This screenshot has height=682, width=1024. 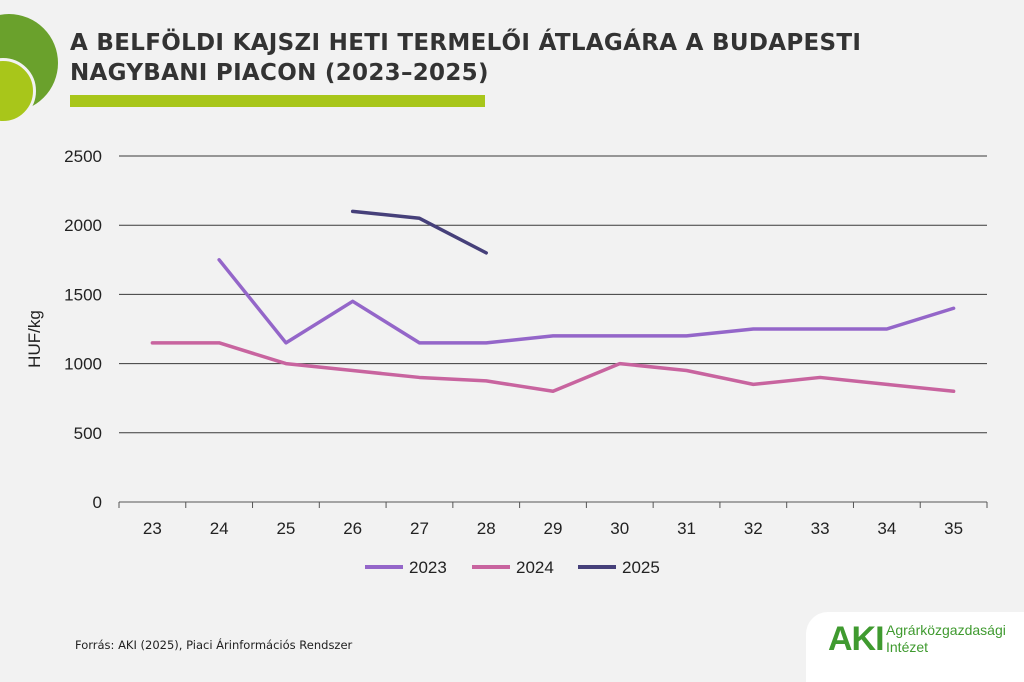 I want to click on x-tick-label: 30, so click(x=619, y=528).